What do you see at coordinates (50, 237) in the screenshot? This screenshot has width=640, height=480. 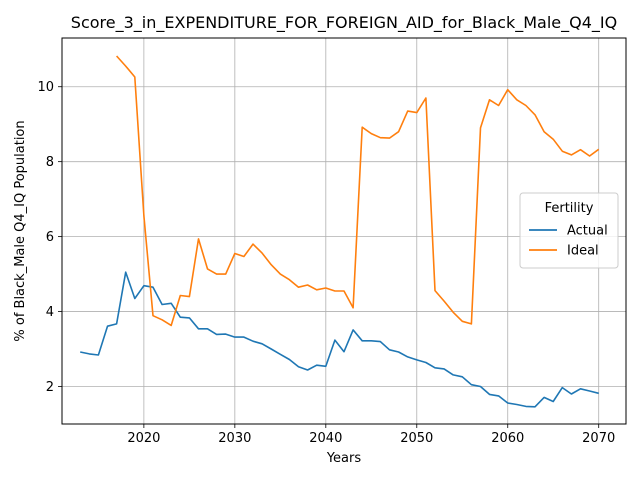 I see `y-tick-label: 6` at bounding box center [50, 237].